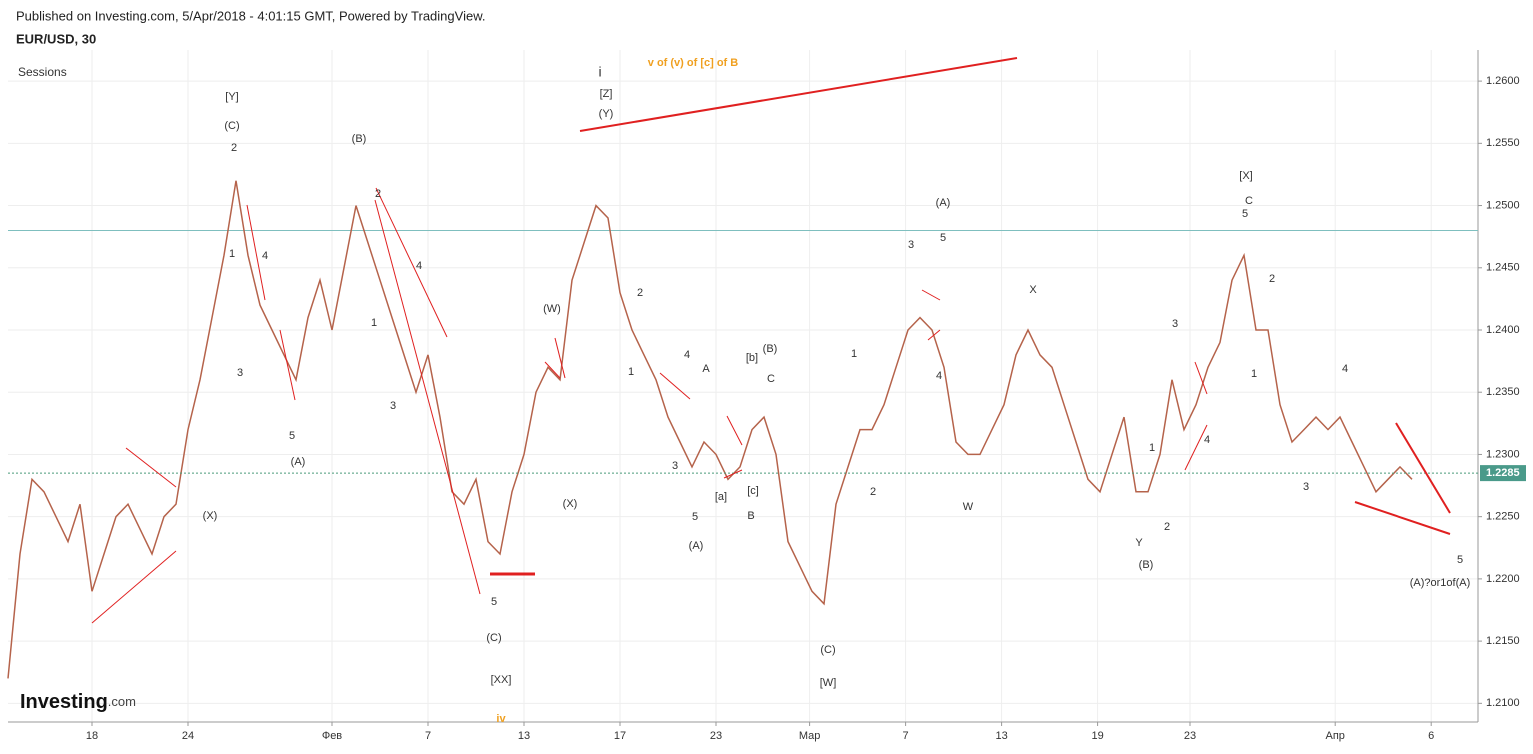 The image size is (1533, 754). Describe the element at coordinates (570, 504) in the screenshot. I see `wave-label: (X)` at that location.